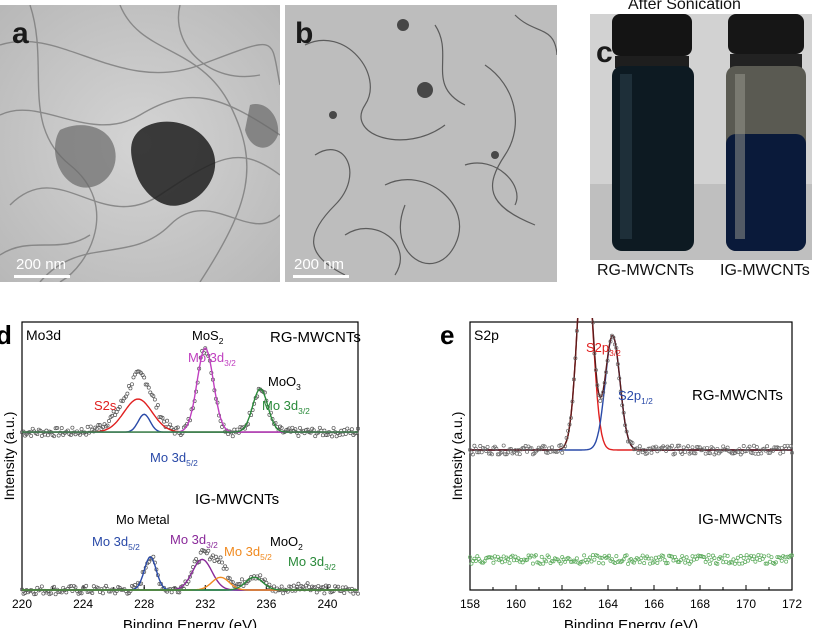 The image size is (820, 630). What do you see at coordinates (737, 395) in the screenshot?
I see `sample-label-rg: RG-MWCNTs` at bounding box center [737, 395].